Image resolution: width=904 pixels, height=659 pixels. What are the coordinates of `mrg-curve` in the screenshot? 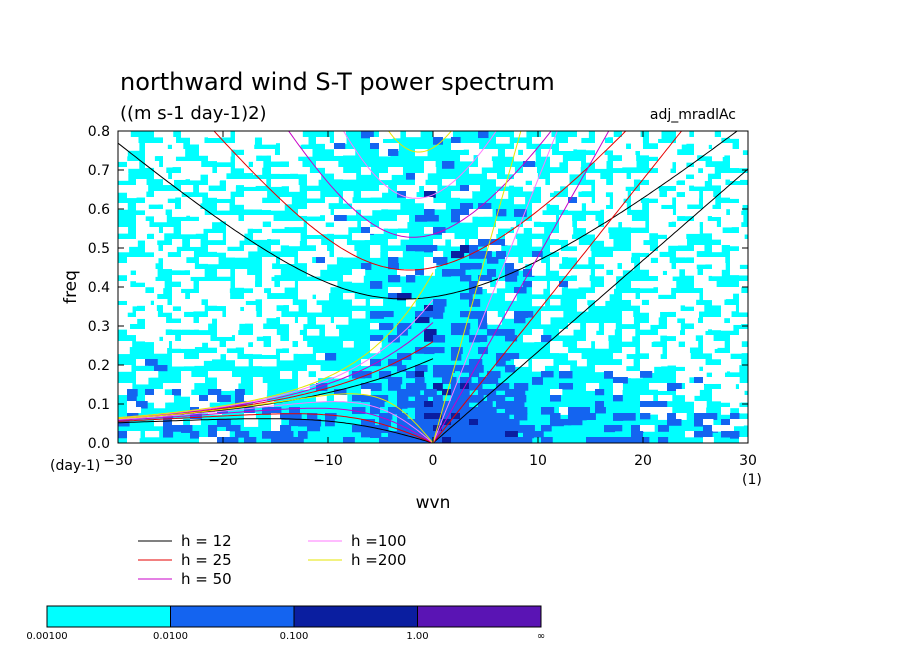 It's located at (276, 345).